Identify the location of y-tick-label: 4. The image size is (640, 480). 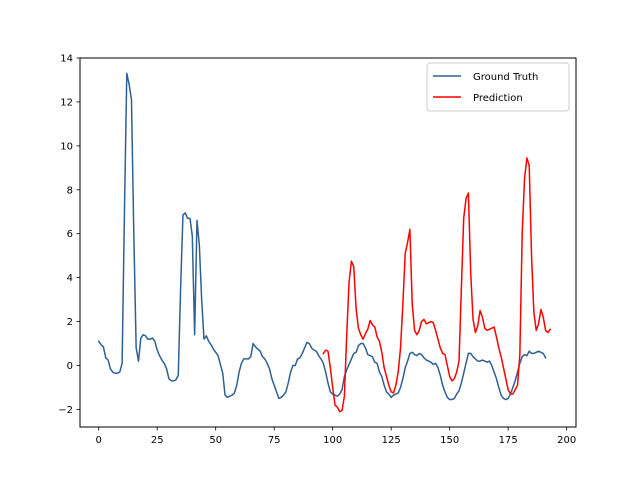
(70, 278).